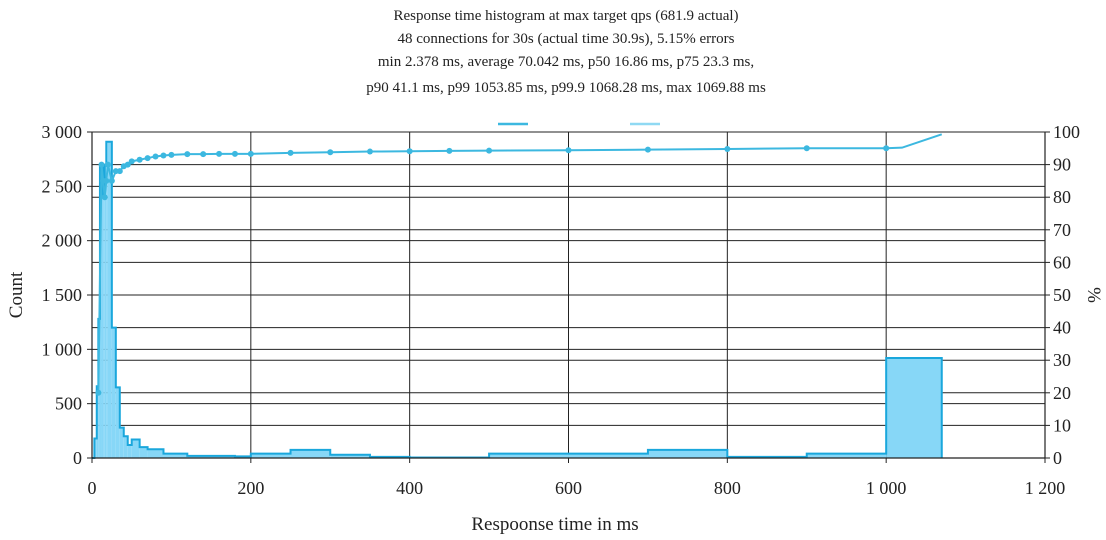 This screenshot has height=540, width=1106. Describe the element at coordinates (554, 524) in the screenshot. I see `x-axis-label: Respoonse time in ms` at that location.